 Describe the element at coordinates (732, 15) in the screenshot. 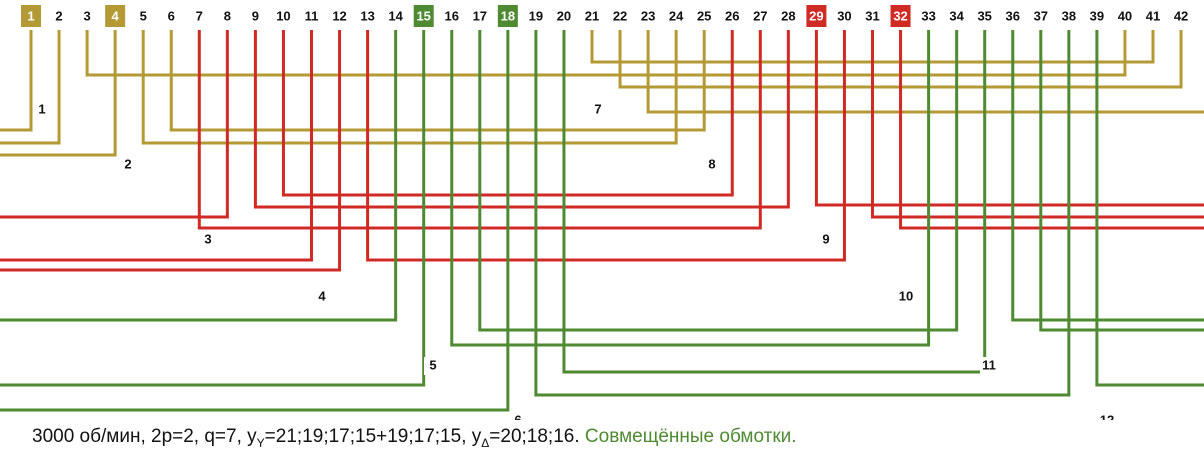

I see `slot-label: 26` at that location.